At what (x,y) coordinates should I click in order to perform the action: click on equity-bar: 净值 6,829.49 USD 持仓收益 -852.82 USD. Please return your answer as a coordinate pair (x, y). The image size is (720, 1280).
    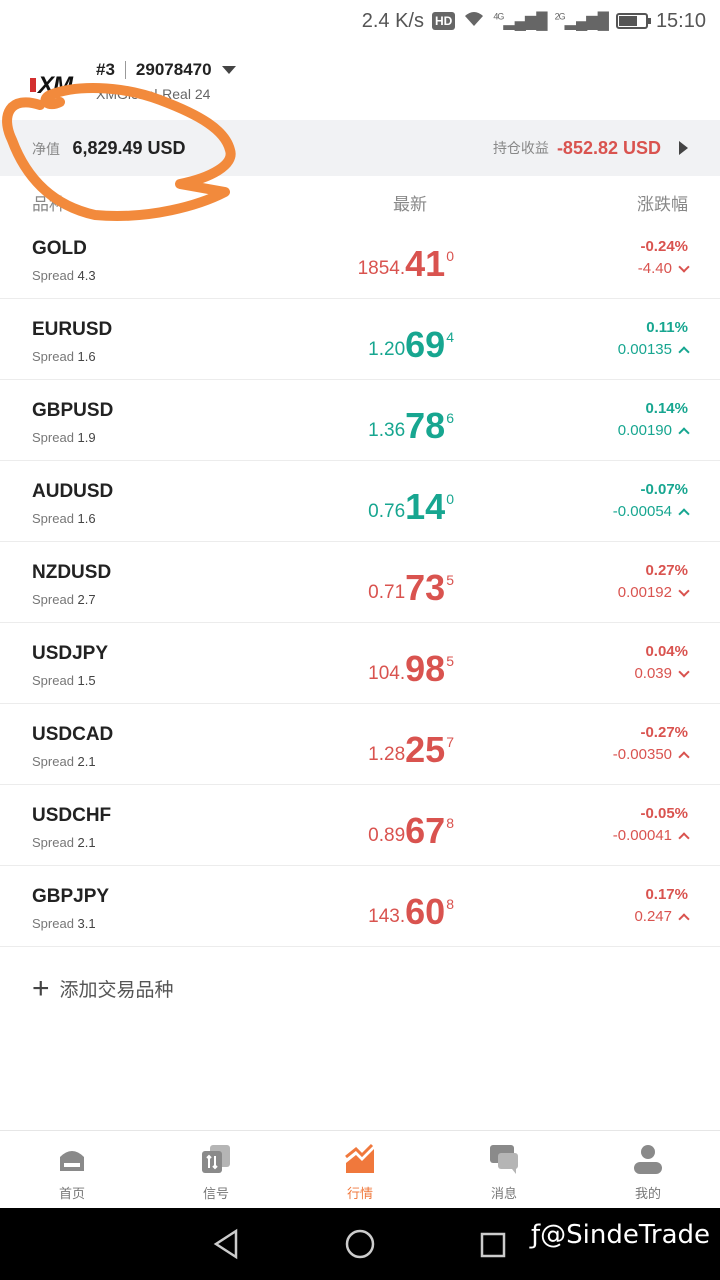
    Looking at the image, I should click on (360, 148).